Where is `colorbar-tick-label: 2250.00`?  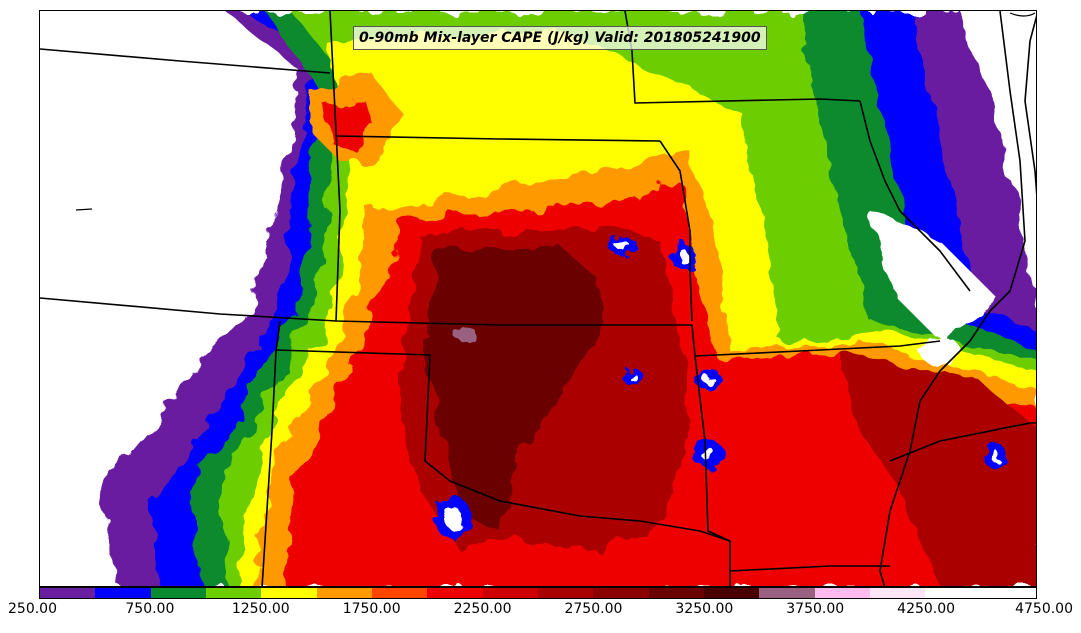
colorbar-tick-label: 2250.00 is located at coordinates (482, 609).